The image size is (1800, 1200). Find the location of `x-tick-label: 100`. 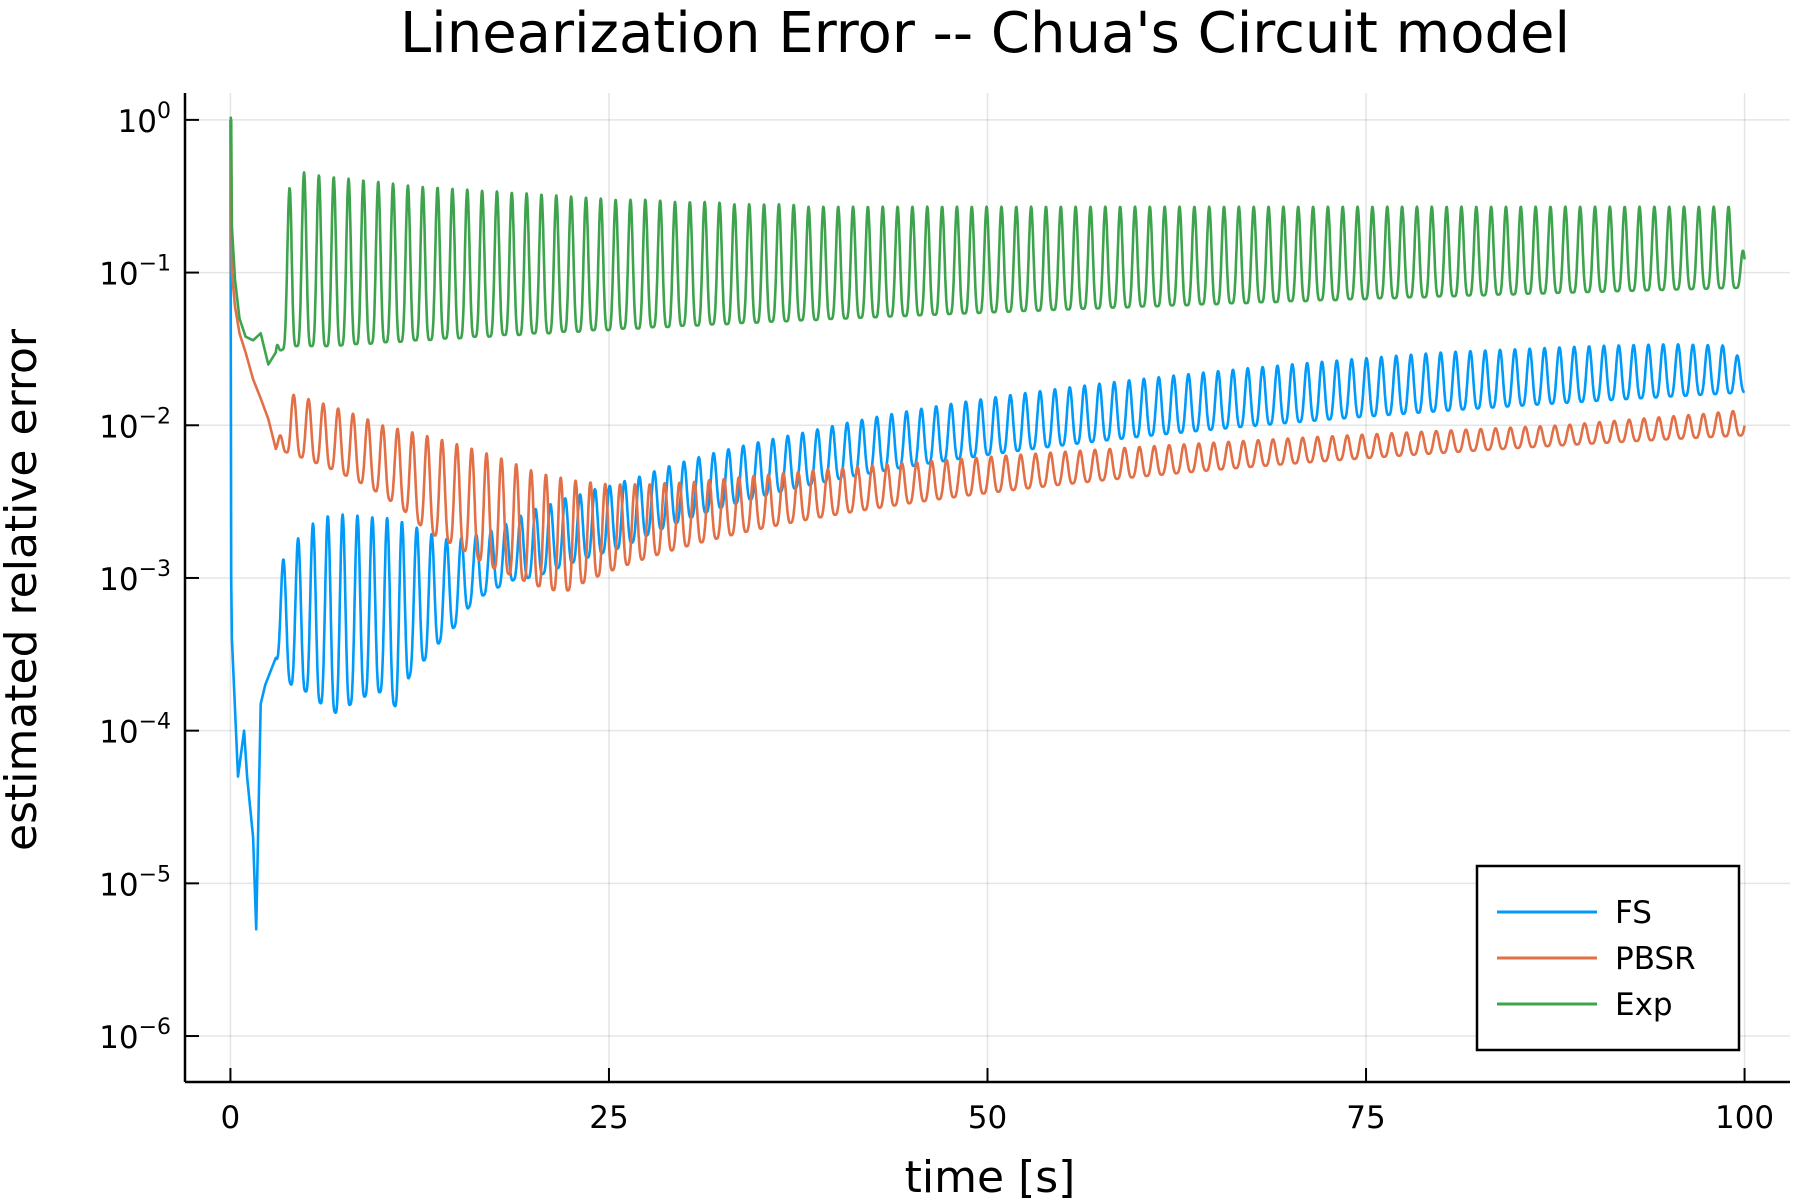

x-tick-label: 100 is located at coordinates (1744, 1118).